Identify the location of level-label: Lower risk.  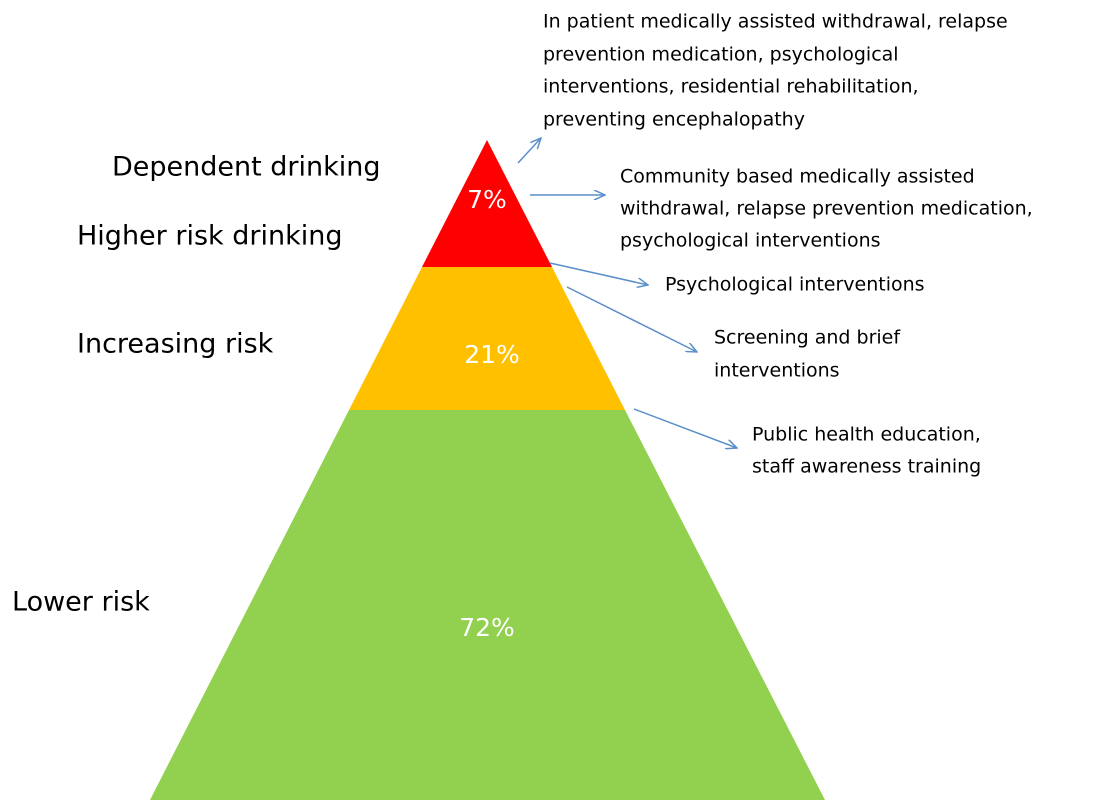
(81, 602).